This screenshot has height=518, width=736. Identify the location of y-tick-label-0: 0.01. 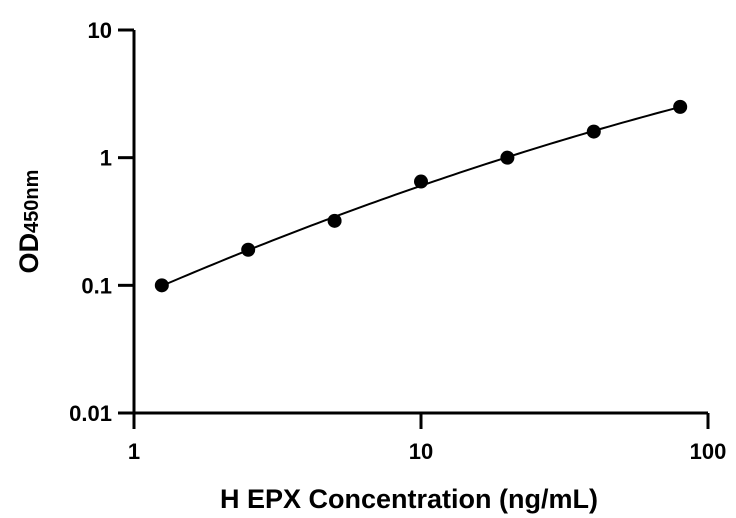
(90, 413).